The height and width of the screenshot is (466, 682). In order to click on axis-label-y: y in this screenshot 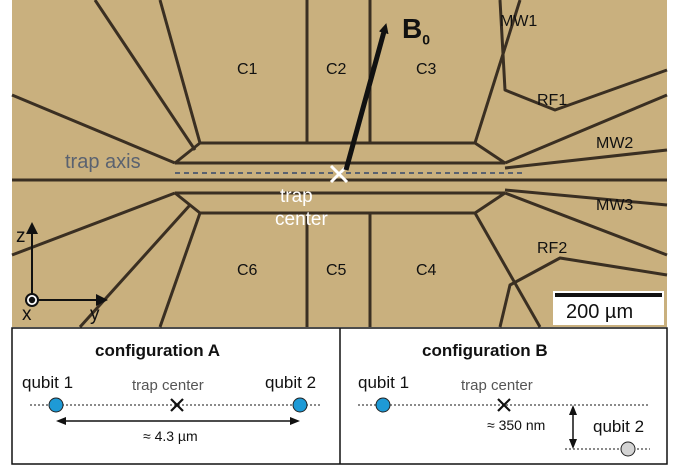, I will do `click(95, 314)`.